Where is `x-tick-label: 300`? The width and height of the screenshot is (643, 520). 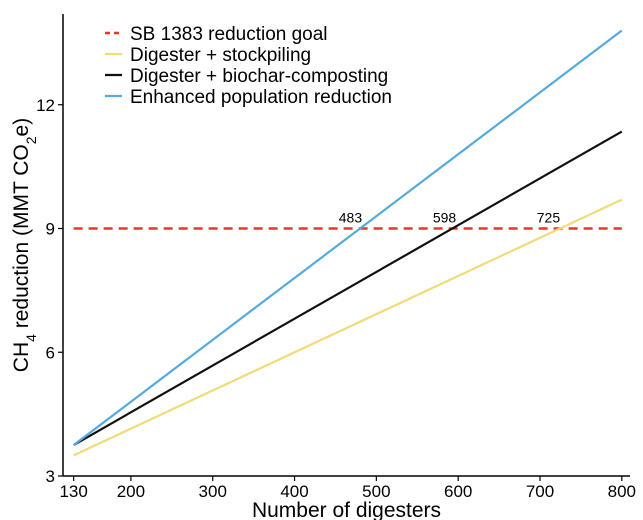 x-tick-label: 300 is located at coordinates (213, 491).